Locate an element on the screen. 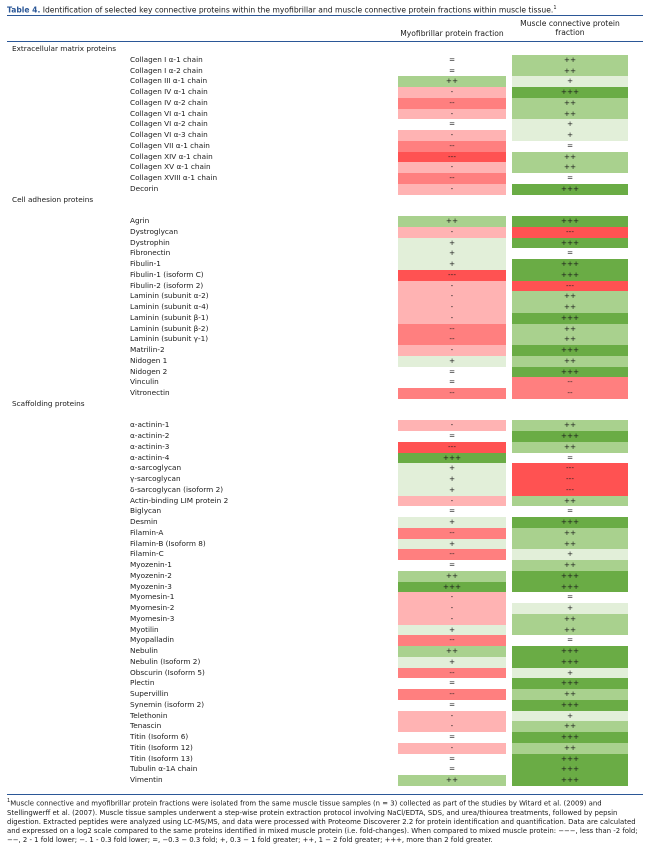 This screenshot has height=847, width=650. table-row: Myozenin-3 +++ +++ is located at coordinates (325, 587).